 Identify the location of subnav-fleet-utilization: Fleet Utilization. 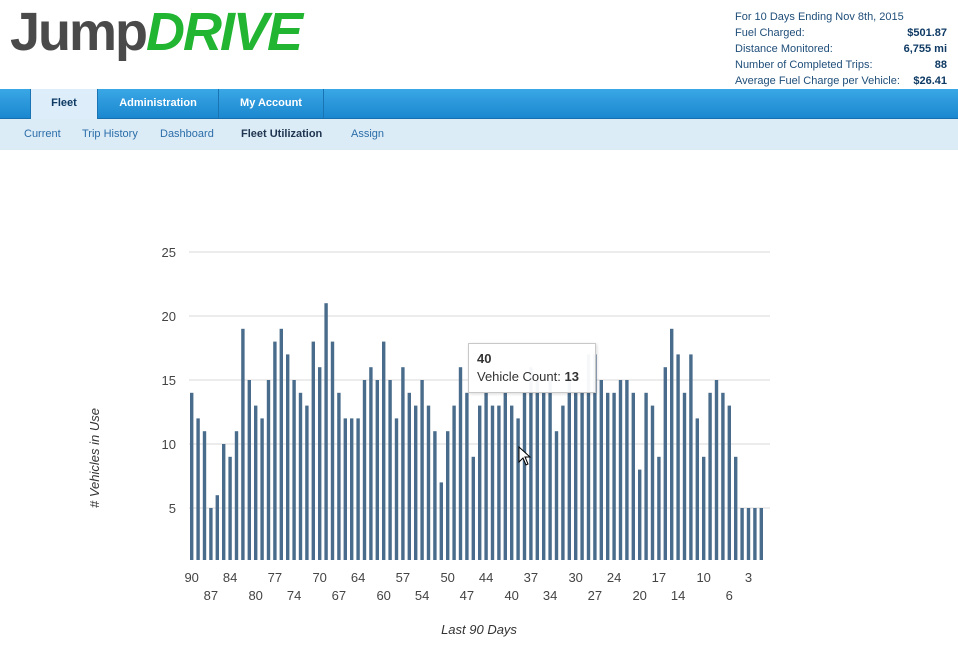
(282, 134).